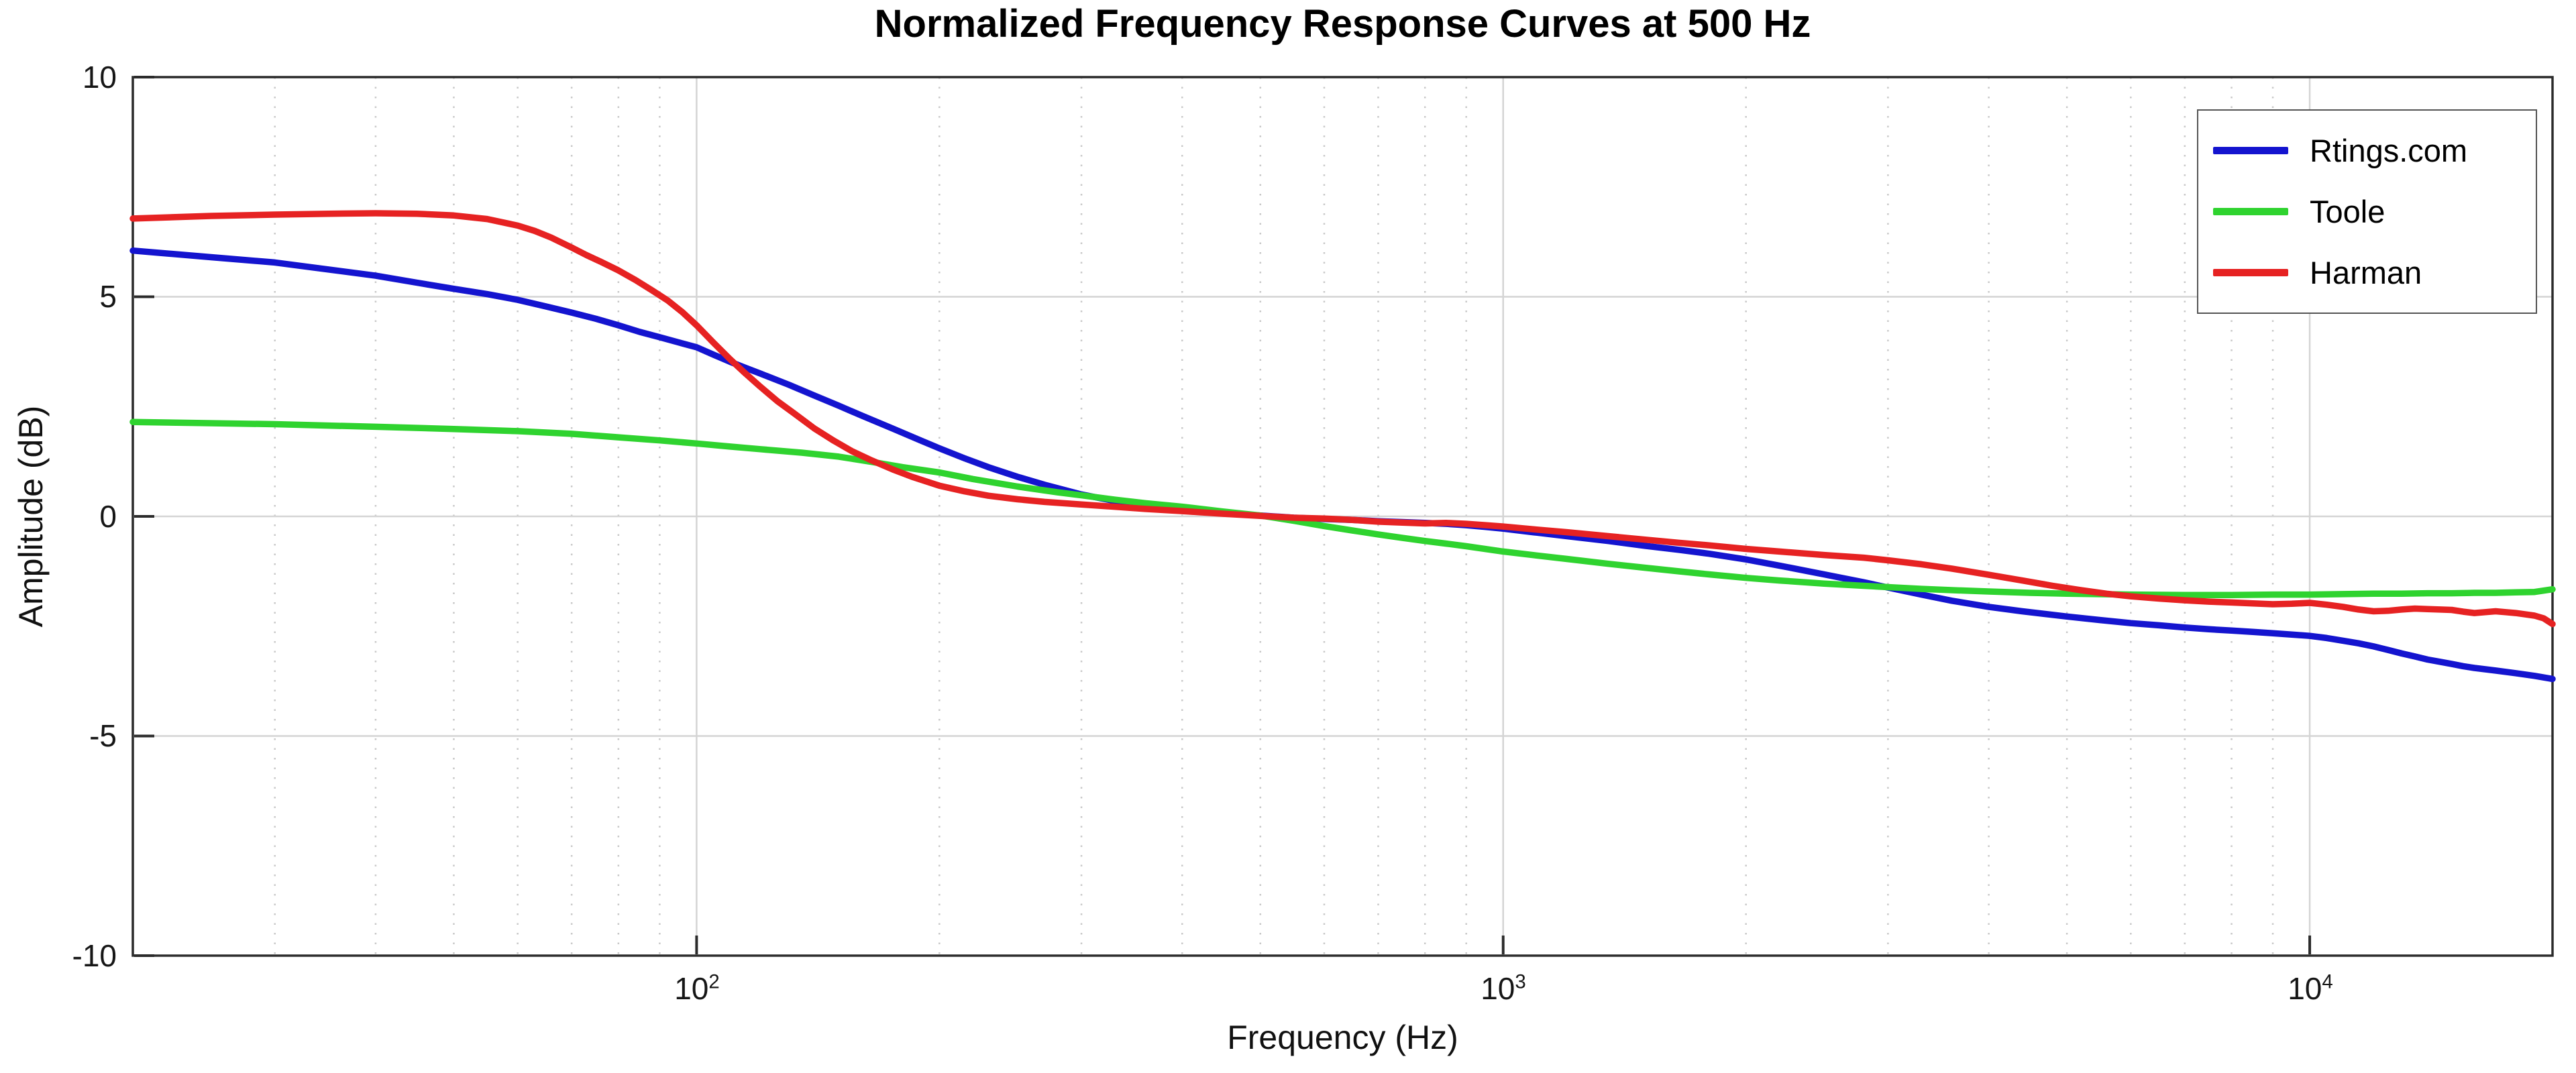  What do you see at coordinates (94, 955) in the screenshot?
I see `y-tick-label-neg10: -10` at bounding box center [94, 955].